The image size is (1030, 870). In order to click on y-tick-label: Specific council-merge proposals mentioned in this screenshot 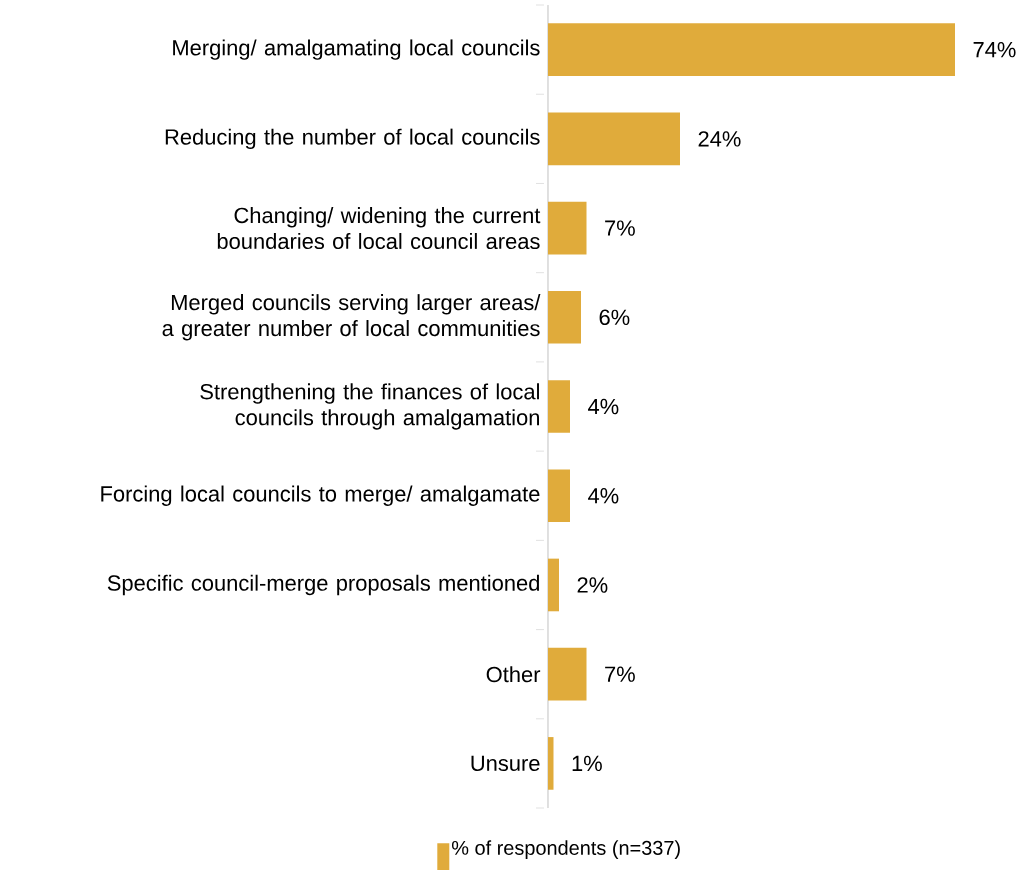, I will do `click(323, 585)`.